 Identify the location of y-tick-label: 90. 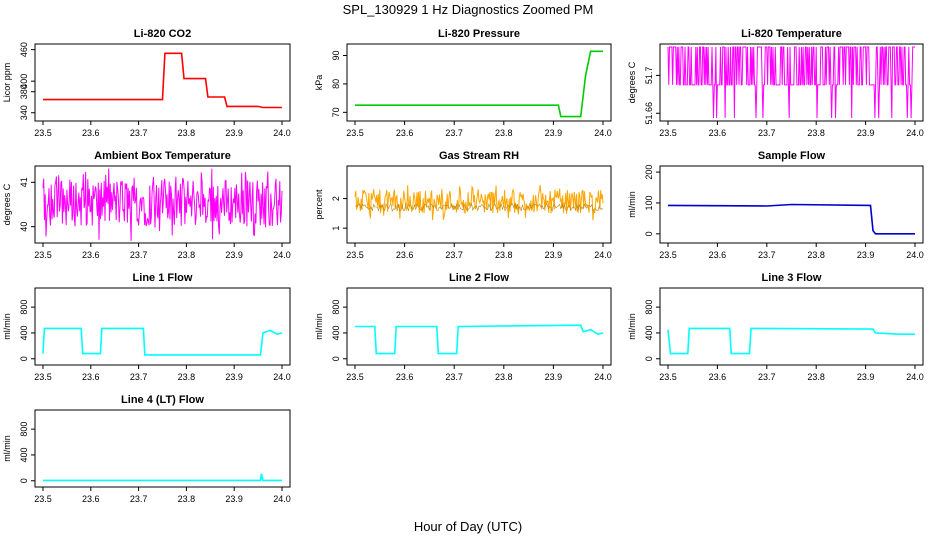
(336, 56).